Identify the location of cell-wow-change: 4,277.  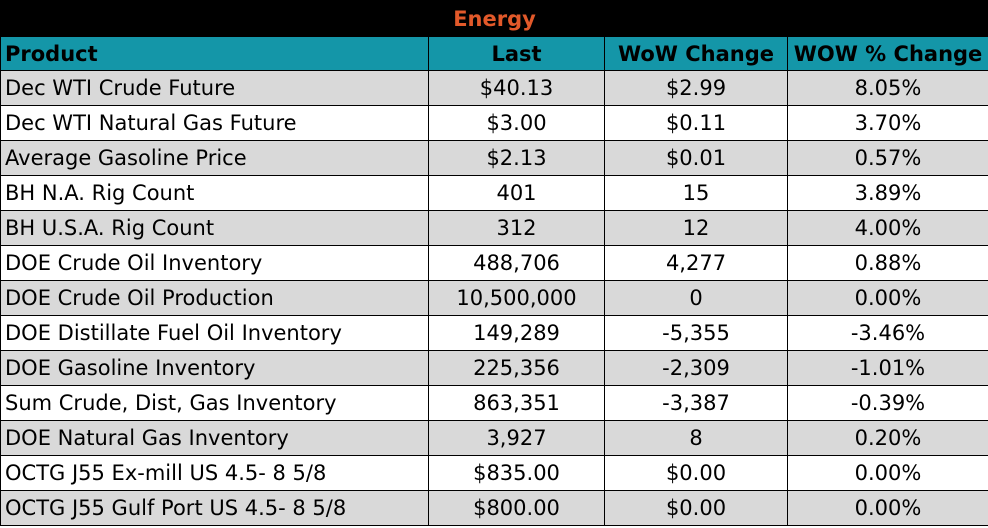
(696, 263).